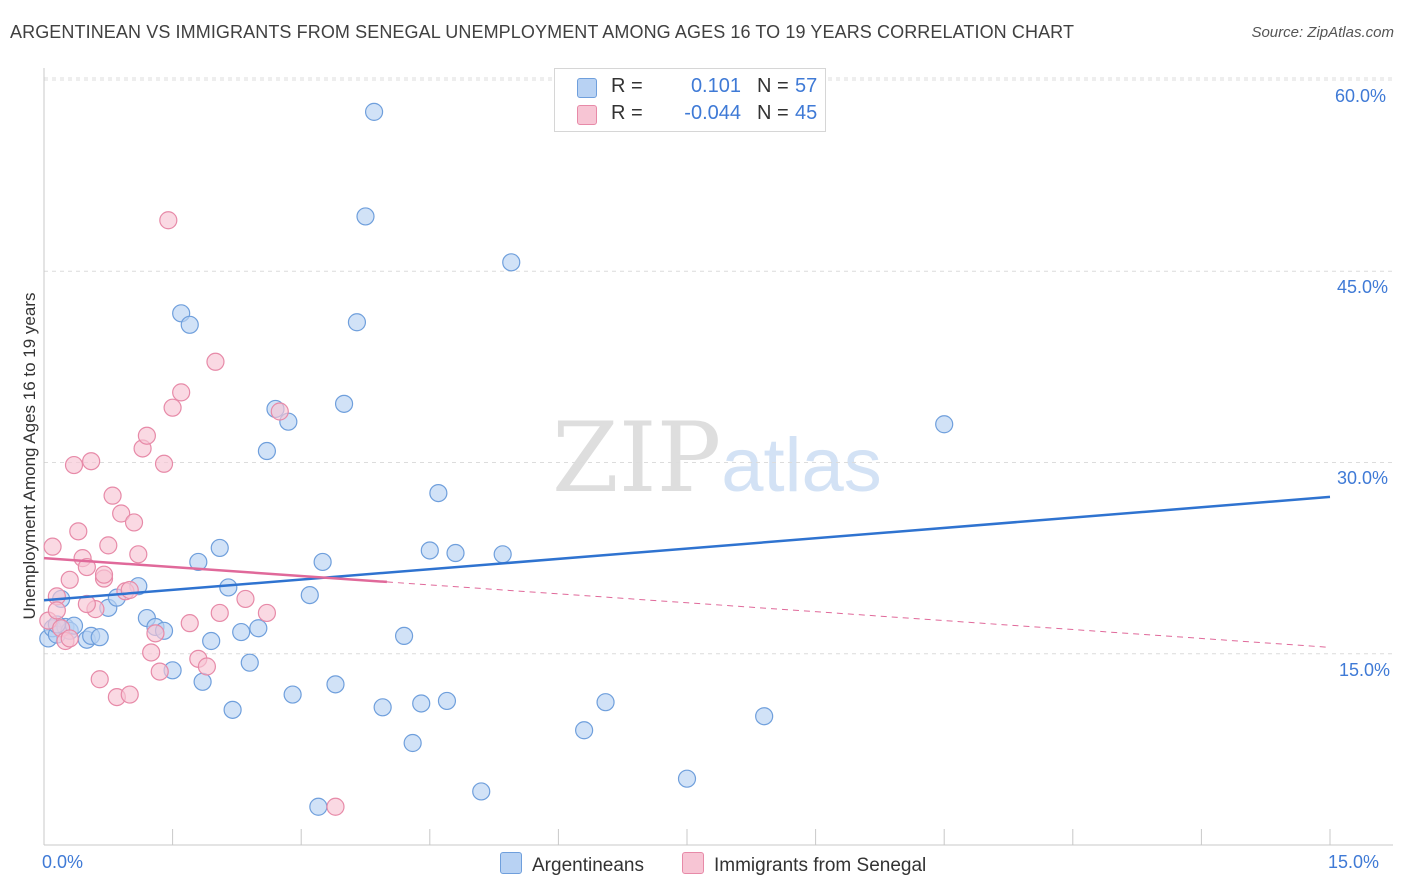 The width and height of the screenshot is (1406, 892). What do you see at coordinates (806, 86) in the screenshot?
I see `n-value: 57` at bounding box center [806, 86].